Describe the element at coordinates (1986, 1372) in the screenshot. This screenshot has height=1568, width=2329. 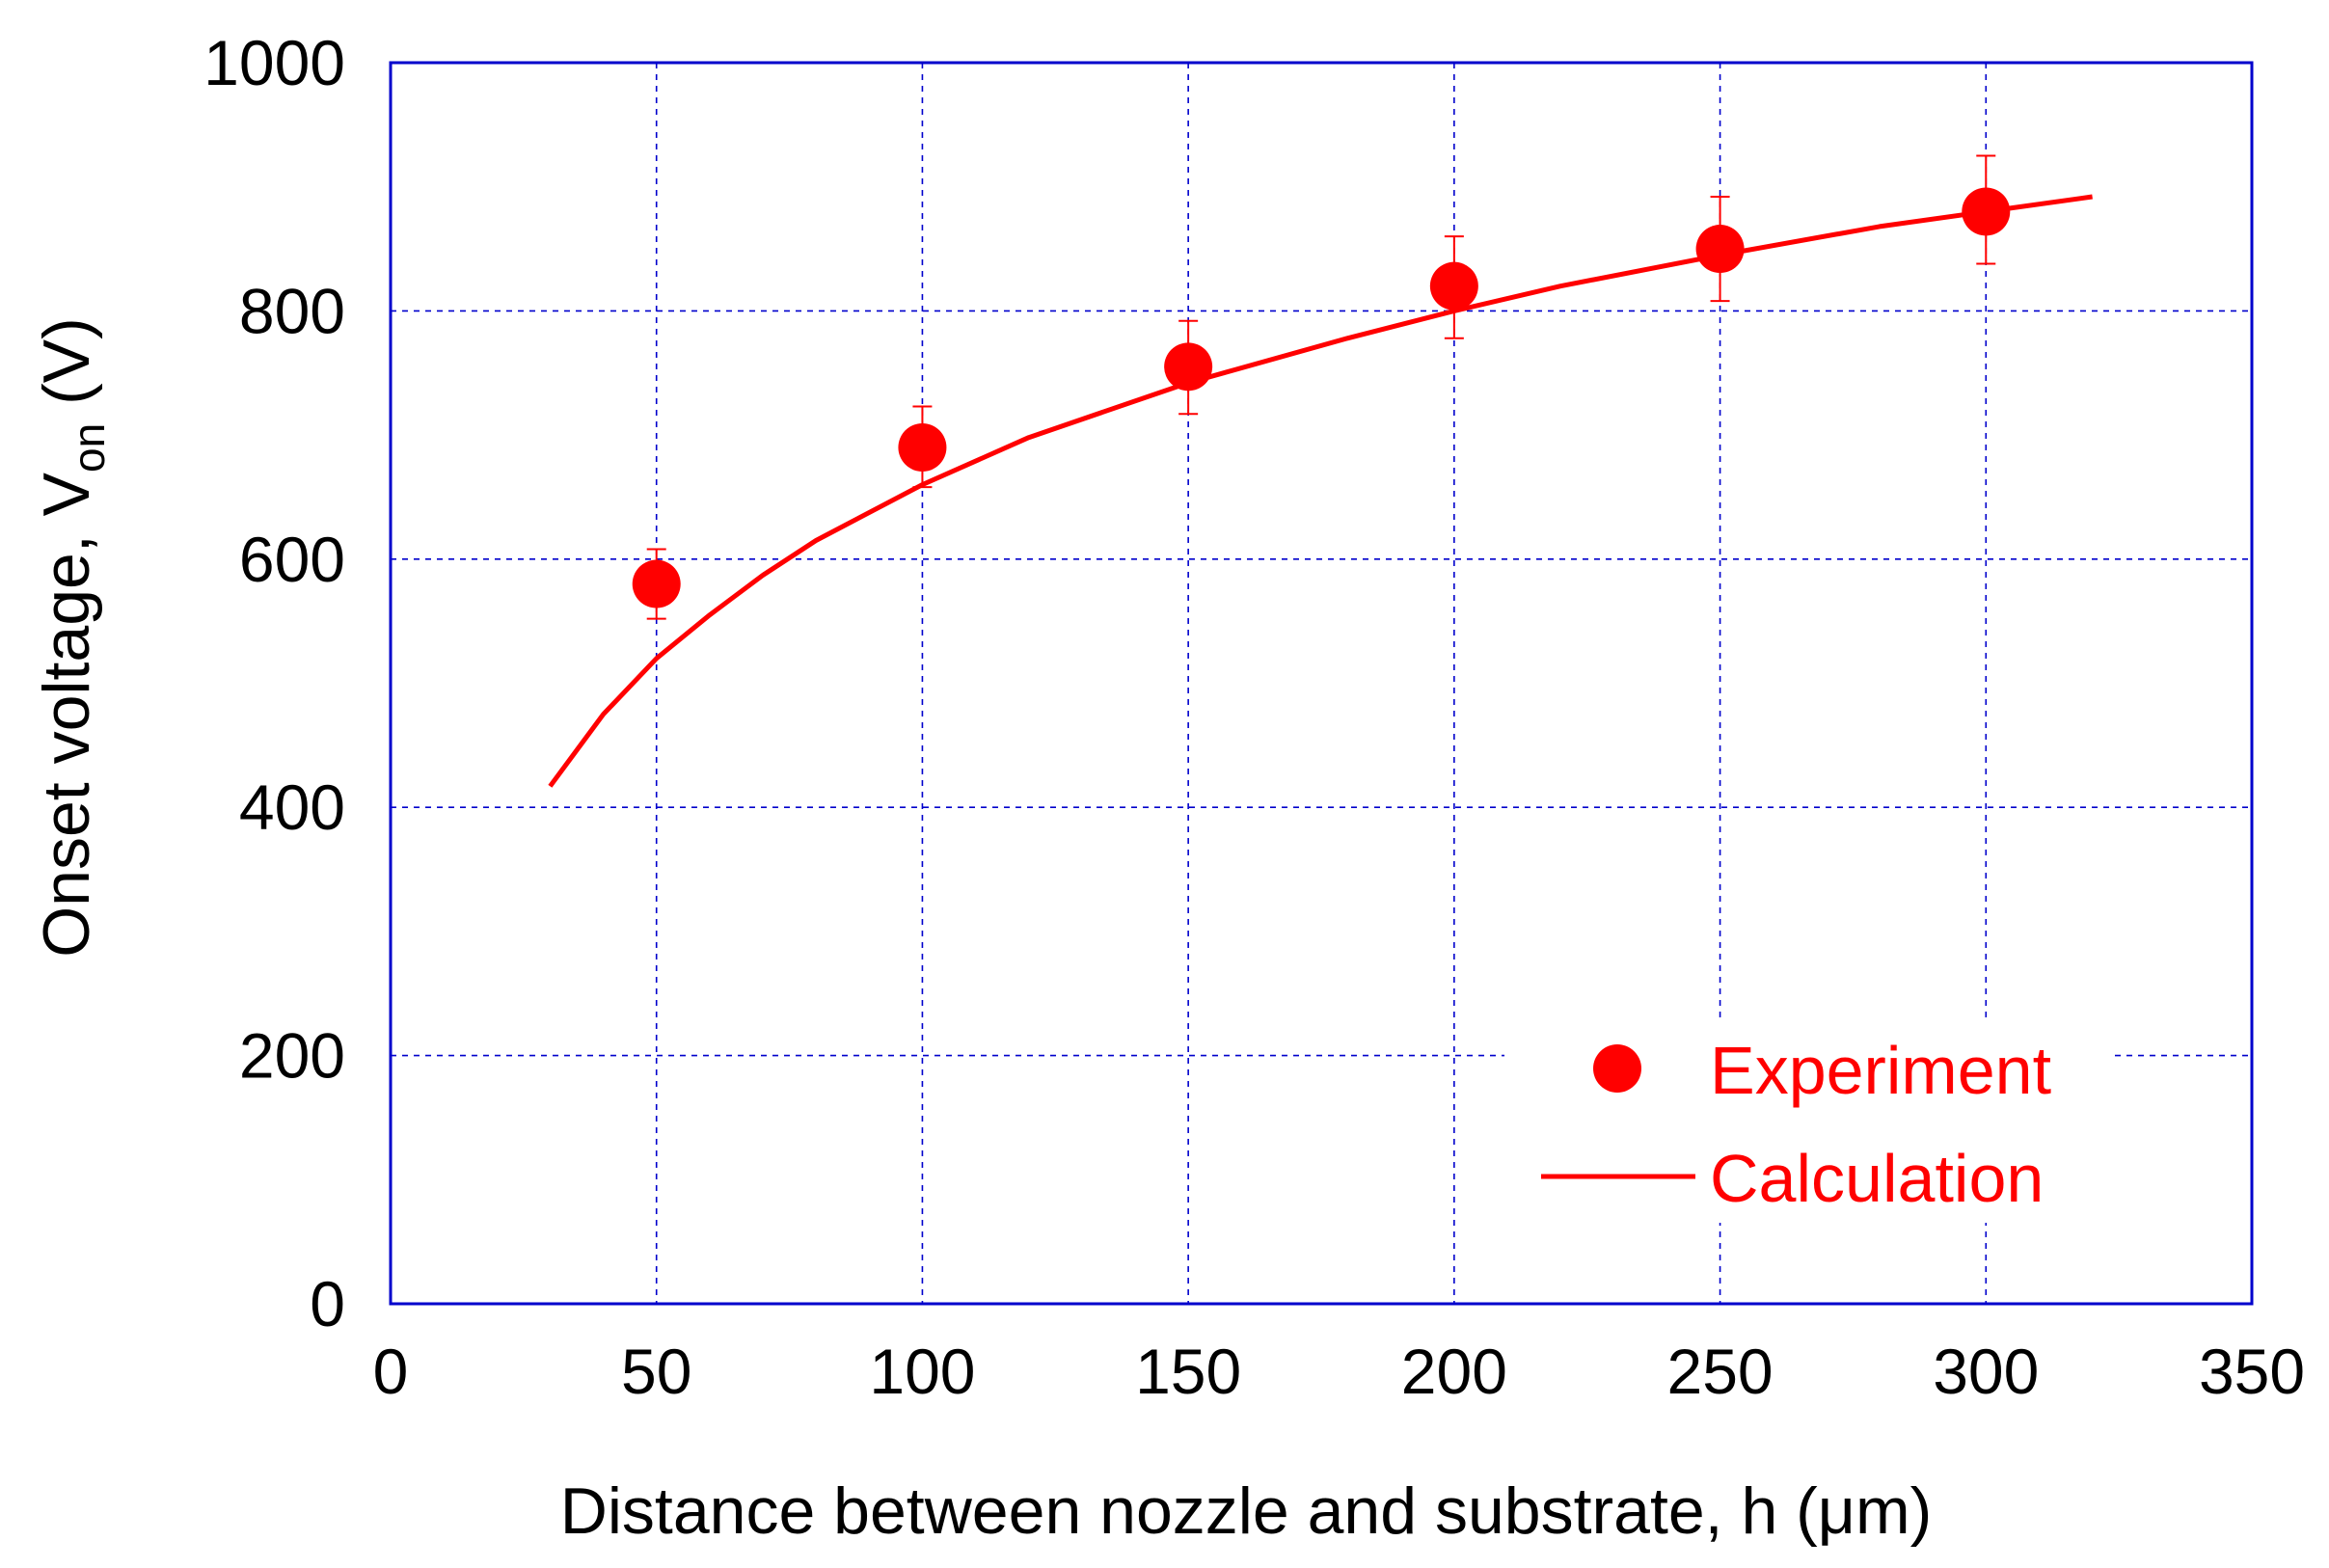
I see `x-tick-label: 300` at that location.